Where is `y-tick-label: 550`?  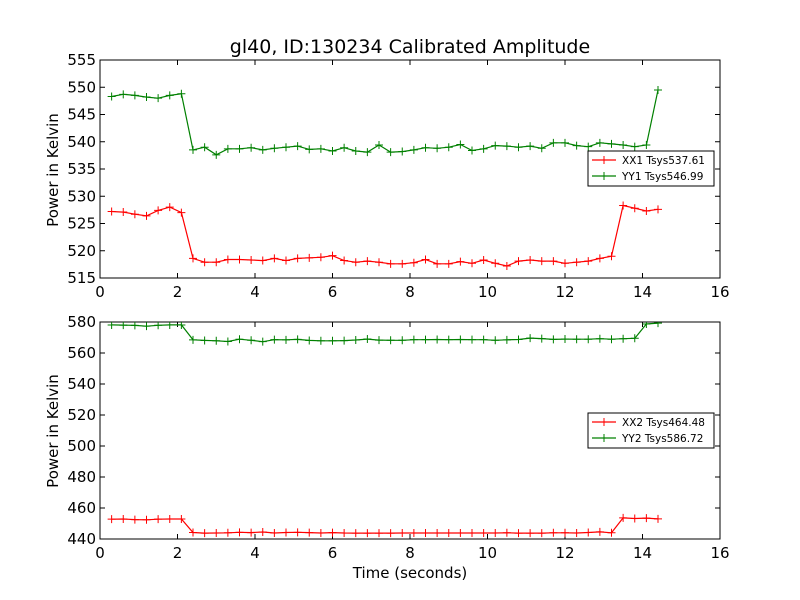 y-tick-label: 550 is located at coordinates (81, 87).